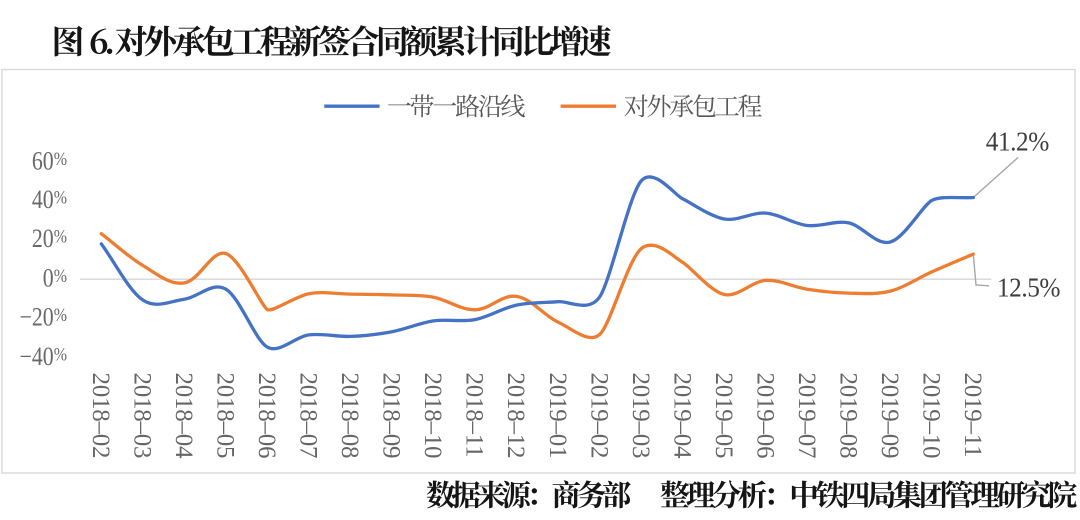 The width and height of the screenshot is (1080, 520). I want to click on svg-text: 2018–05, so click(225, 416).